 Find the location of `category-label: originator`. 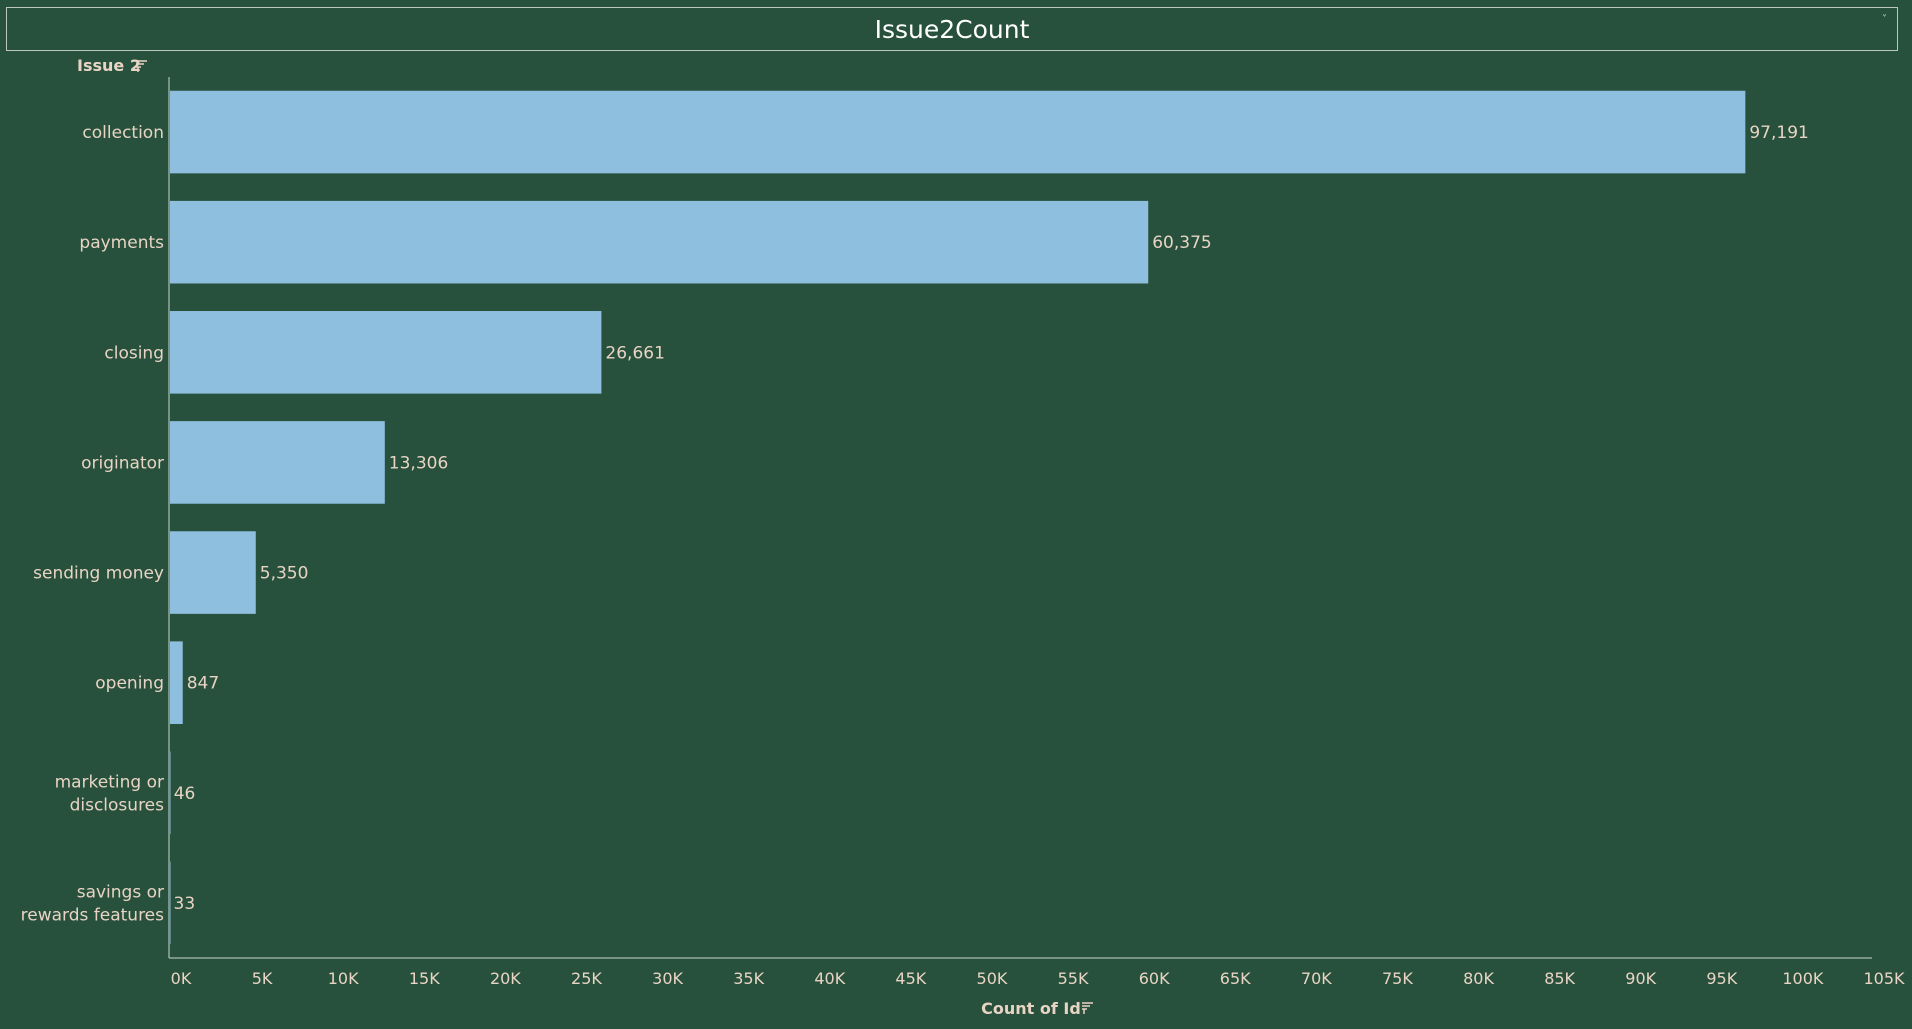

category-label: originator is located at coordinates (122, 463).